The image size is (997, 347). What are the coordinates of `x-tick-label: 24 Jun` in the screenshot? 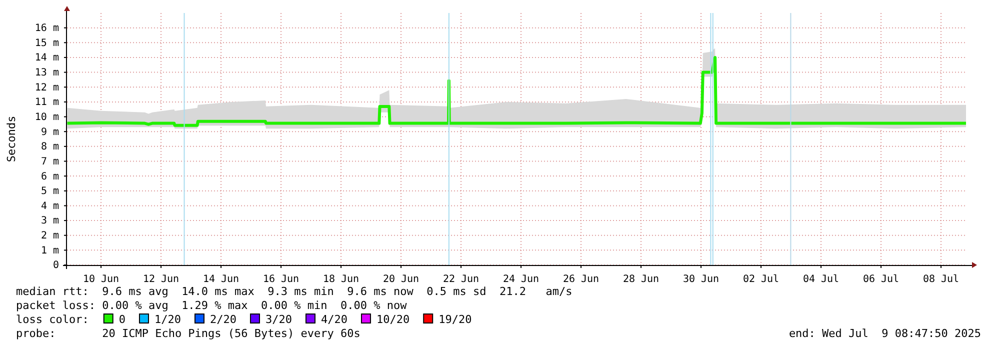 It's located at (521, 279).